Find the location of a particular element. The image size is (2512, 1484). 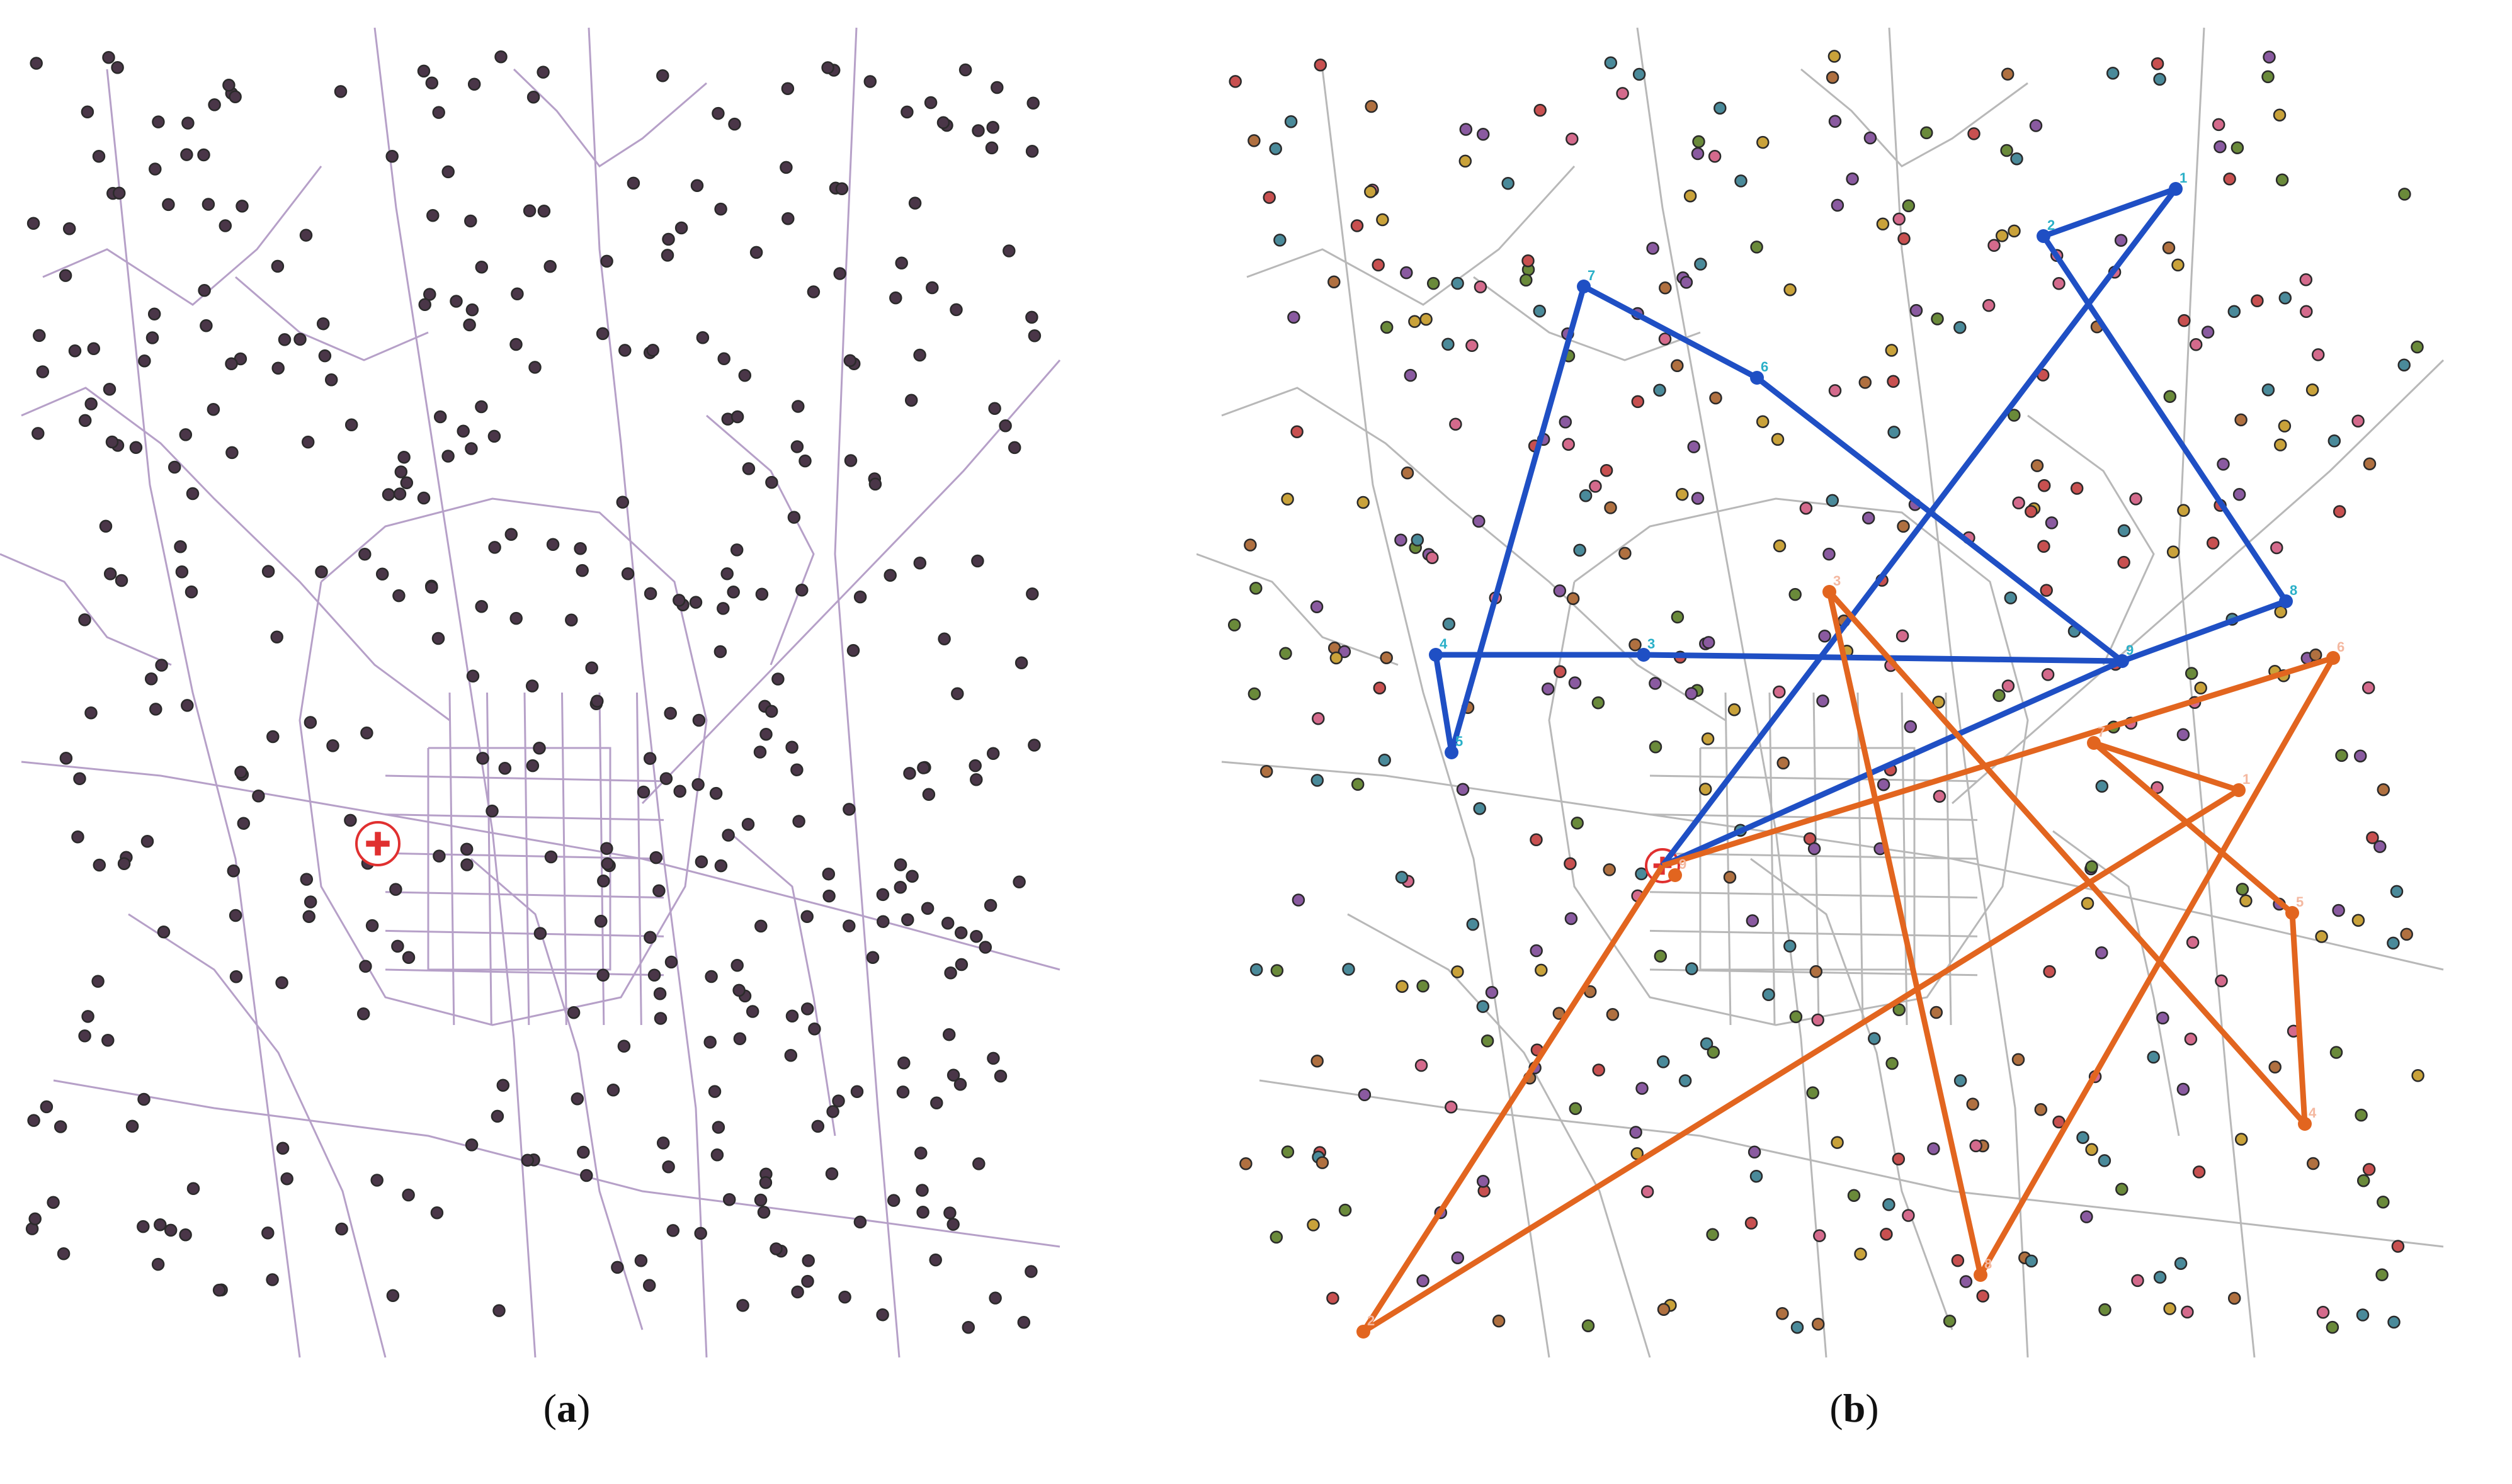

caption-b: (b) is located at coordinates (1854, 1408).